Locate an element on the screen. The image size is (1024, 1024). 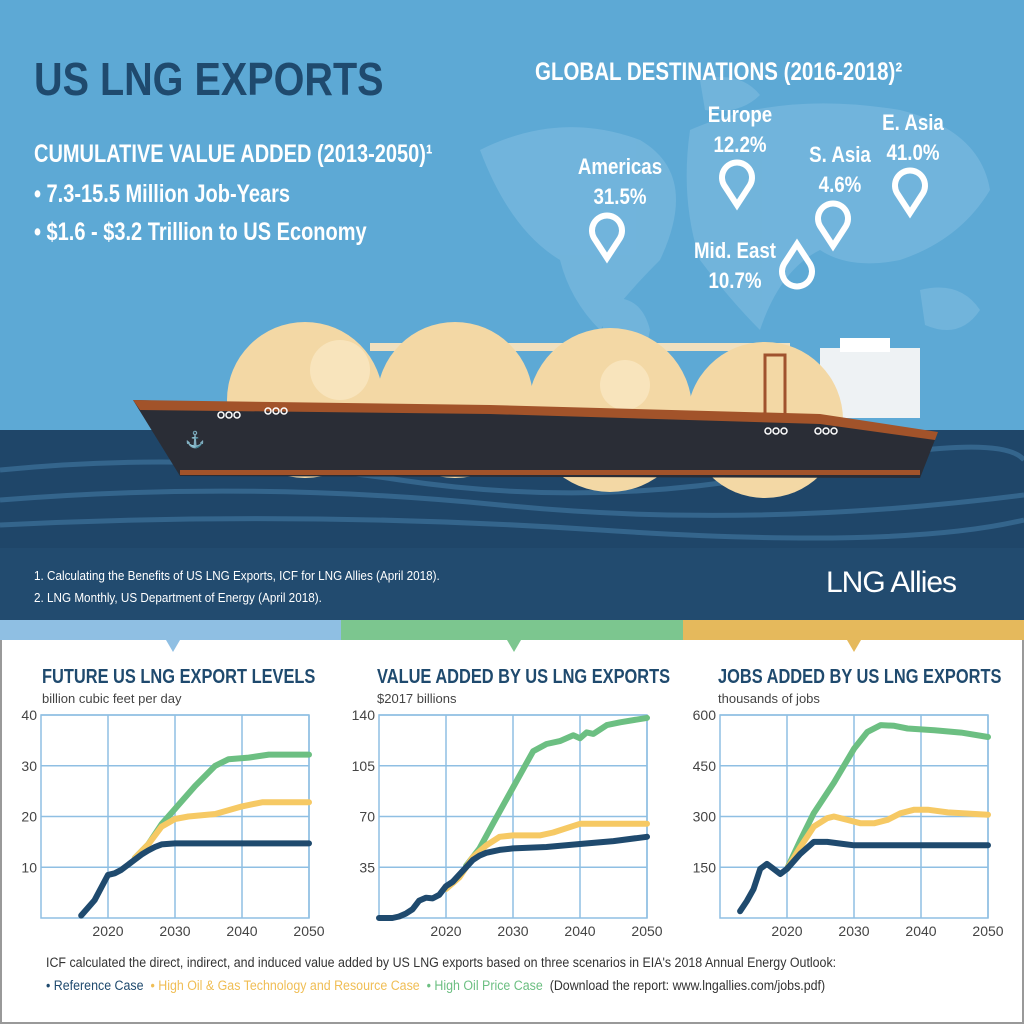
lng-allies-logo: LNG Allies is located at coordinates (891, 583).